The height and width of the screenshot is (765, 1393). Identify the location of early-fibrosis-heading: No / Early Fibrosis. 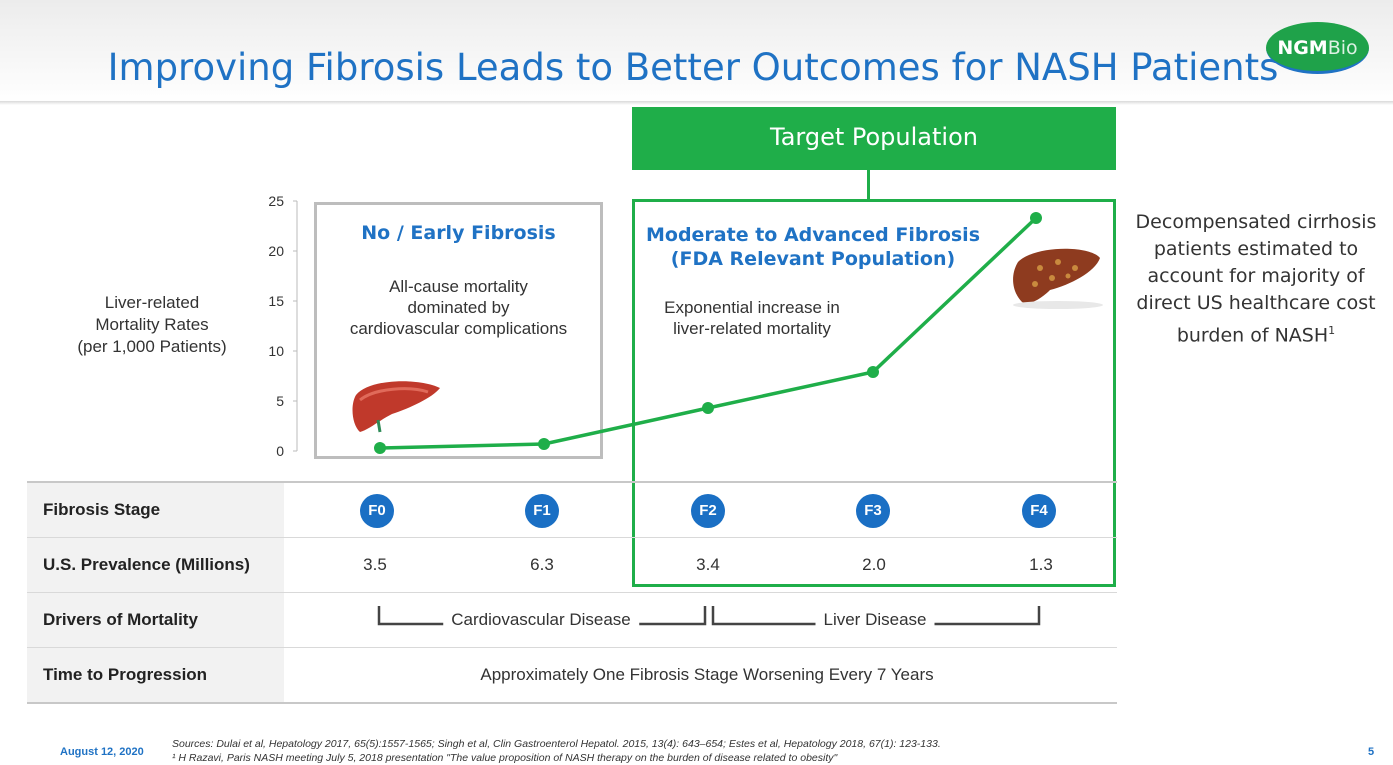
(458, 233).